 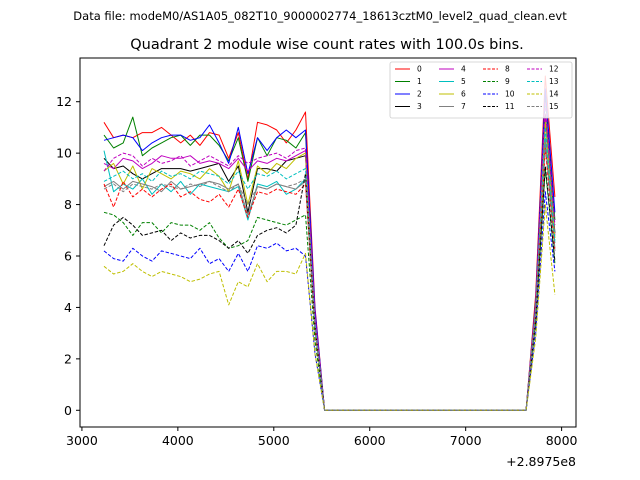 I want to click on x-tick-label: 7000, so click(x=466, y=440).